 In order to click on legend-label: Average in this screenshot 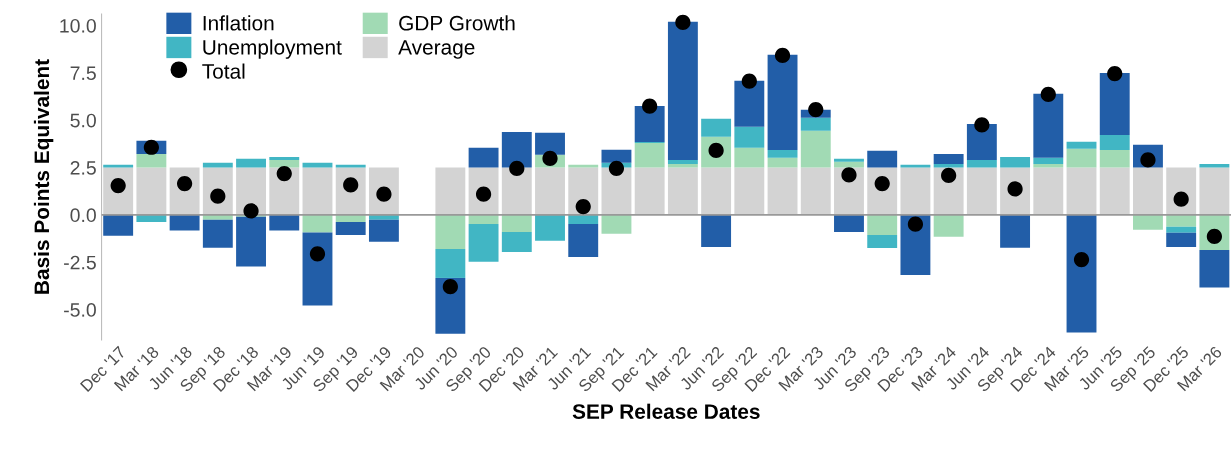, I will do `click(436, 49)`.